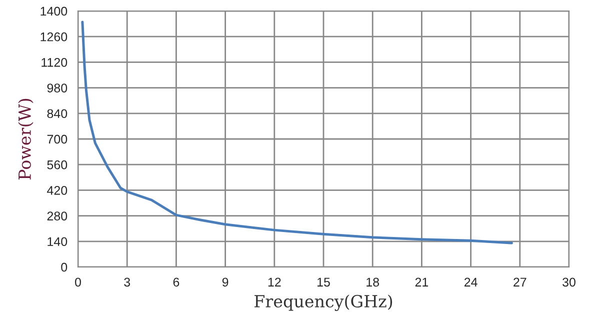 This screenshot has height=334, width=589. I want to click on y-tick-label: 700, so click(57, 139).